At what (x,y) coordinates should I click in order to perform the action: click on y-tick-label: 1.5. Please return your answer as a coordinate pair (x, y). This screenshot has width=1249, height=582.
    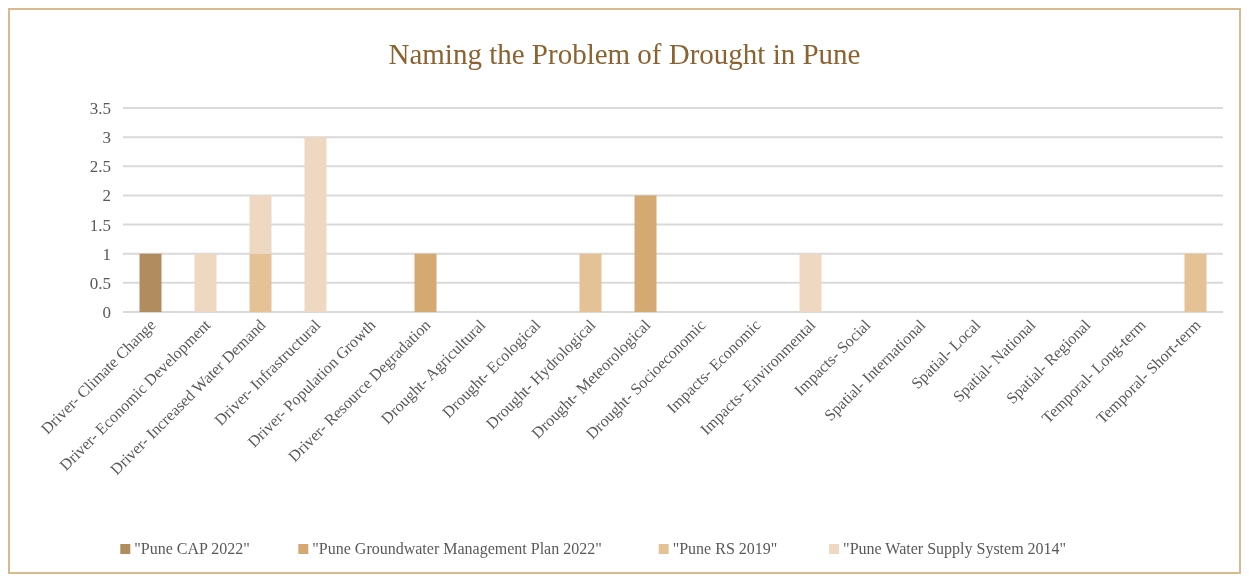
    Looking at the image, I should click on (100, 225).